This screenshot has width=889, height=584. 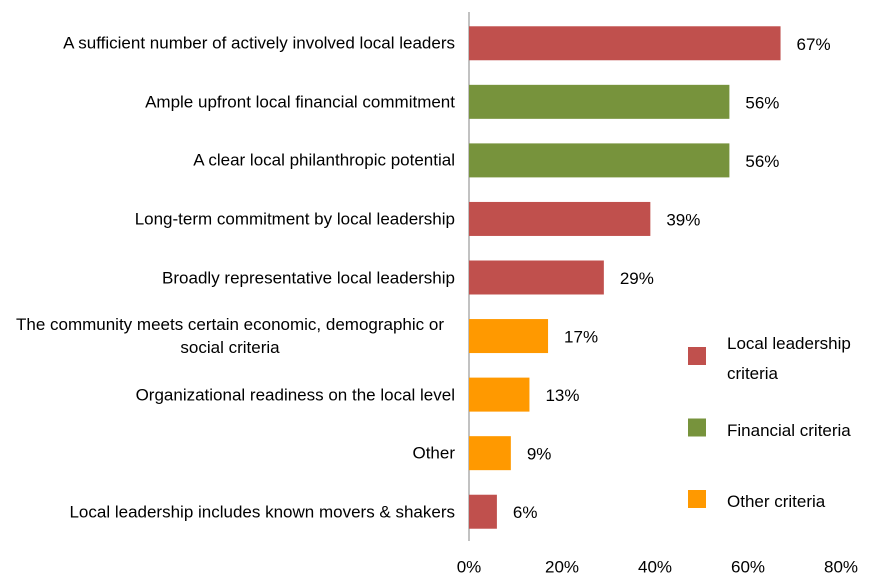 What do you see at coordinates (433, 453) in the screenshot?
I see `category-label: Other` at bounding box center [433, 453].